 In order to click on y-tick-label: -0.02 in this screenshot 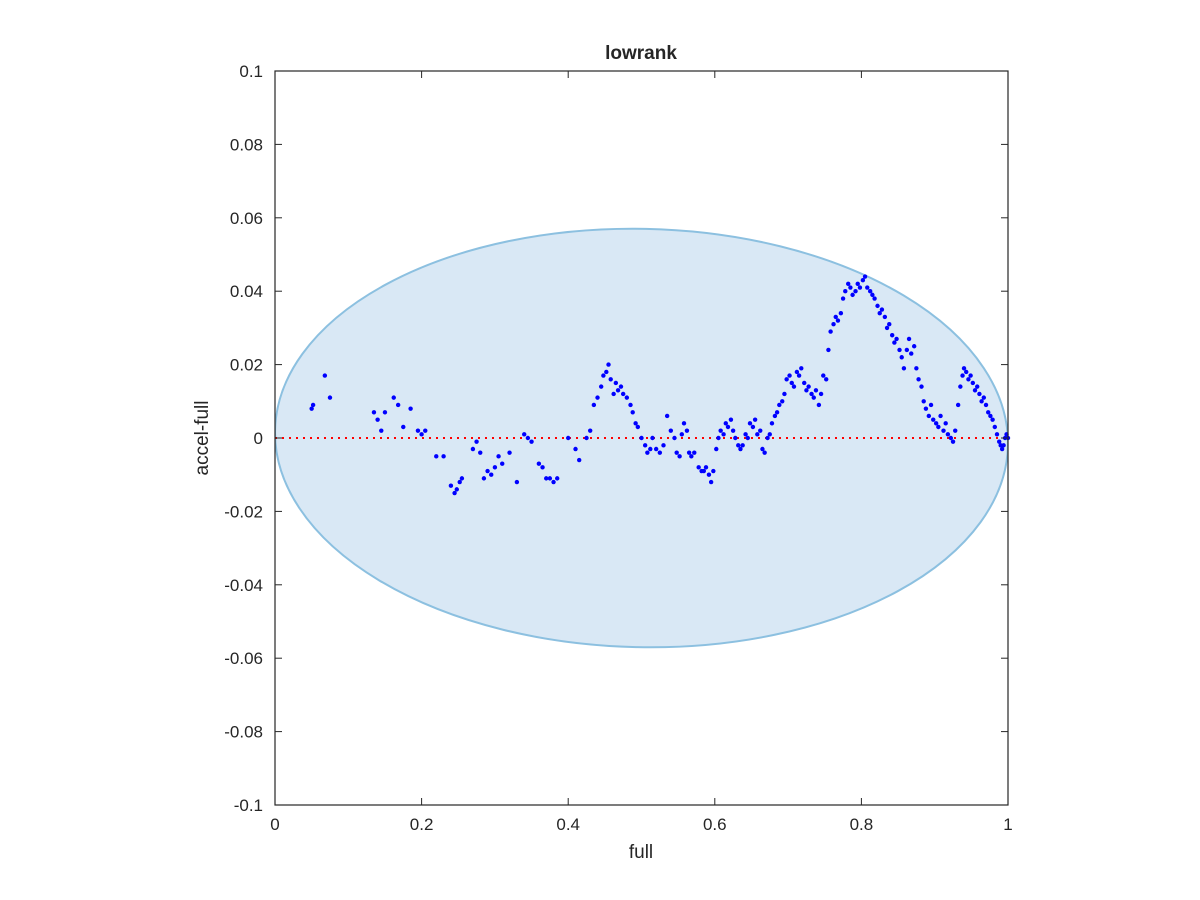, I will do `click(243, 511)`.